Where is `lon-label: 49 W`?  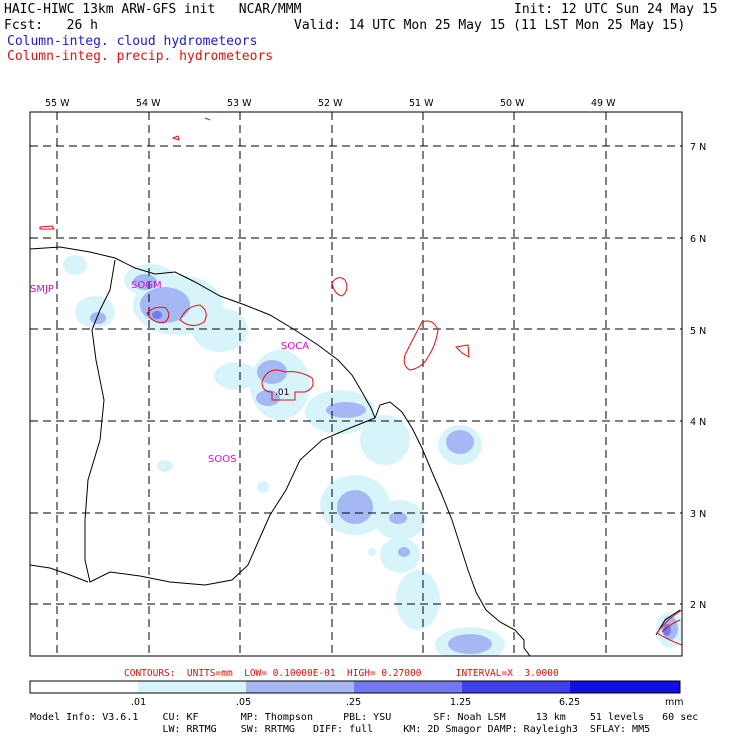
lon-label: 49 W is located at coordinates (603, 103).